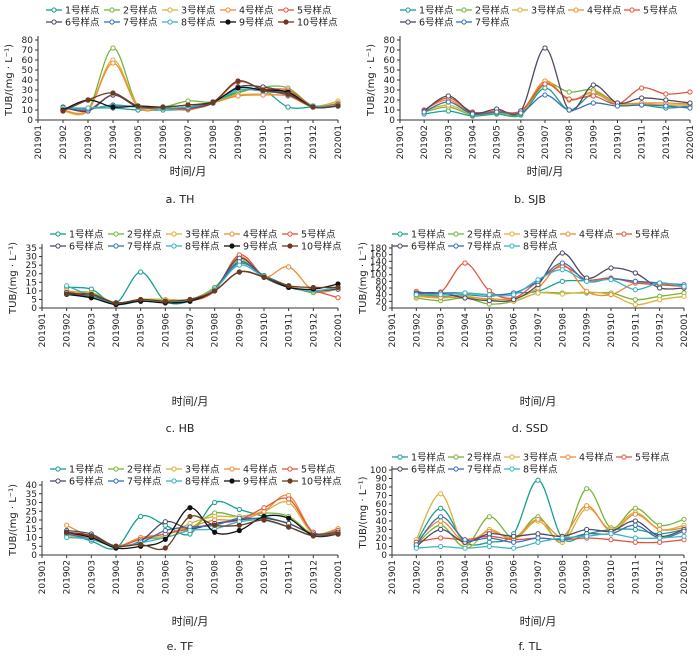  Describe the element at coordinates (28, 71) in the screenshot. I see `y-tick-label: 50` at that location.